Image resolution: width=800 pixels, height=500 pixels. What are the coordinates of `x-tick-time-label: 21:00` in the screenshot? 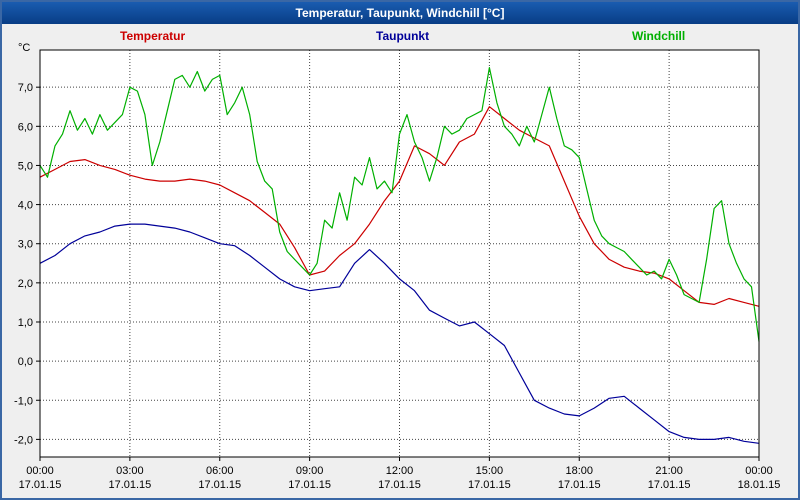 It's located at (669, 471).